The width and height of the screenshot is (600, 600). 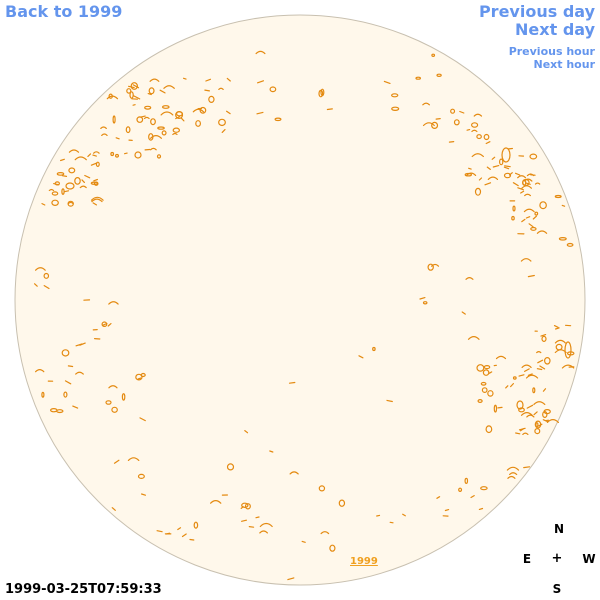 I want to click on back-to-year-link: Back to 1999, so click(x=64, y=11).